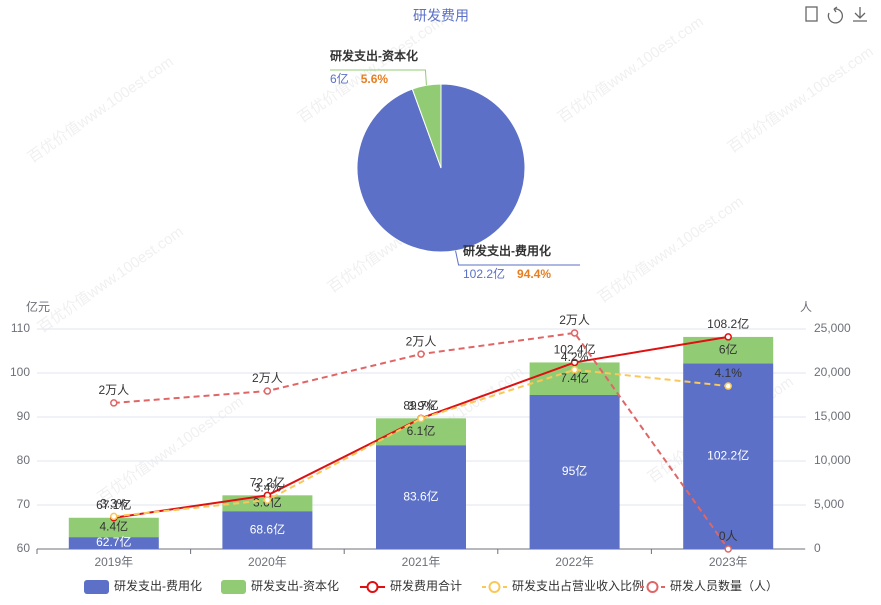  Describe the element at coordinates (574, 562) in the screenshot. I see `x-tick-label: 2022年` at that location.